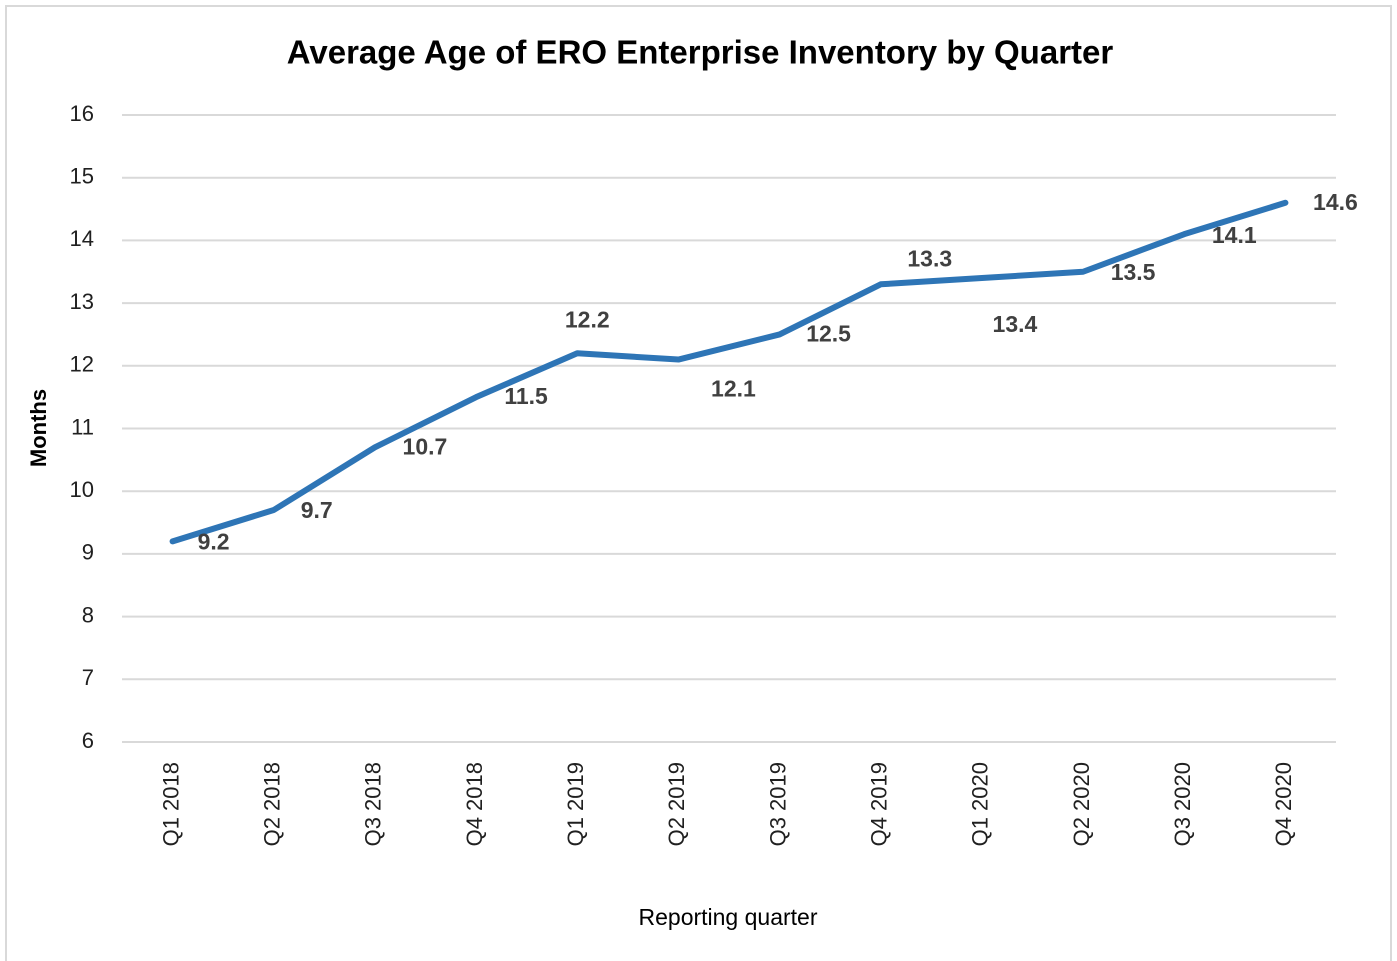 This screenshot has width=1397, height=961. Describe the element at coordinates (526, 396) in the screenshot. I see `data-label: 11.5` at that location.